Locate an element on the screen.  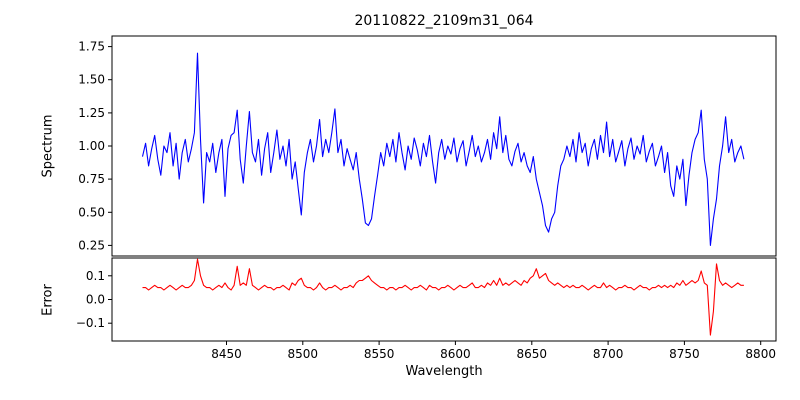
x-tick-label: 8450 is located at coordinates (226, 354).